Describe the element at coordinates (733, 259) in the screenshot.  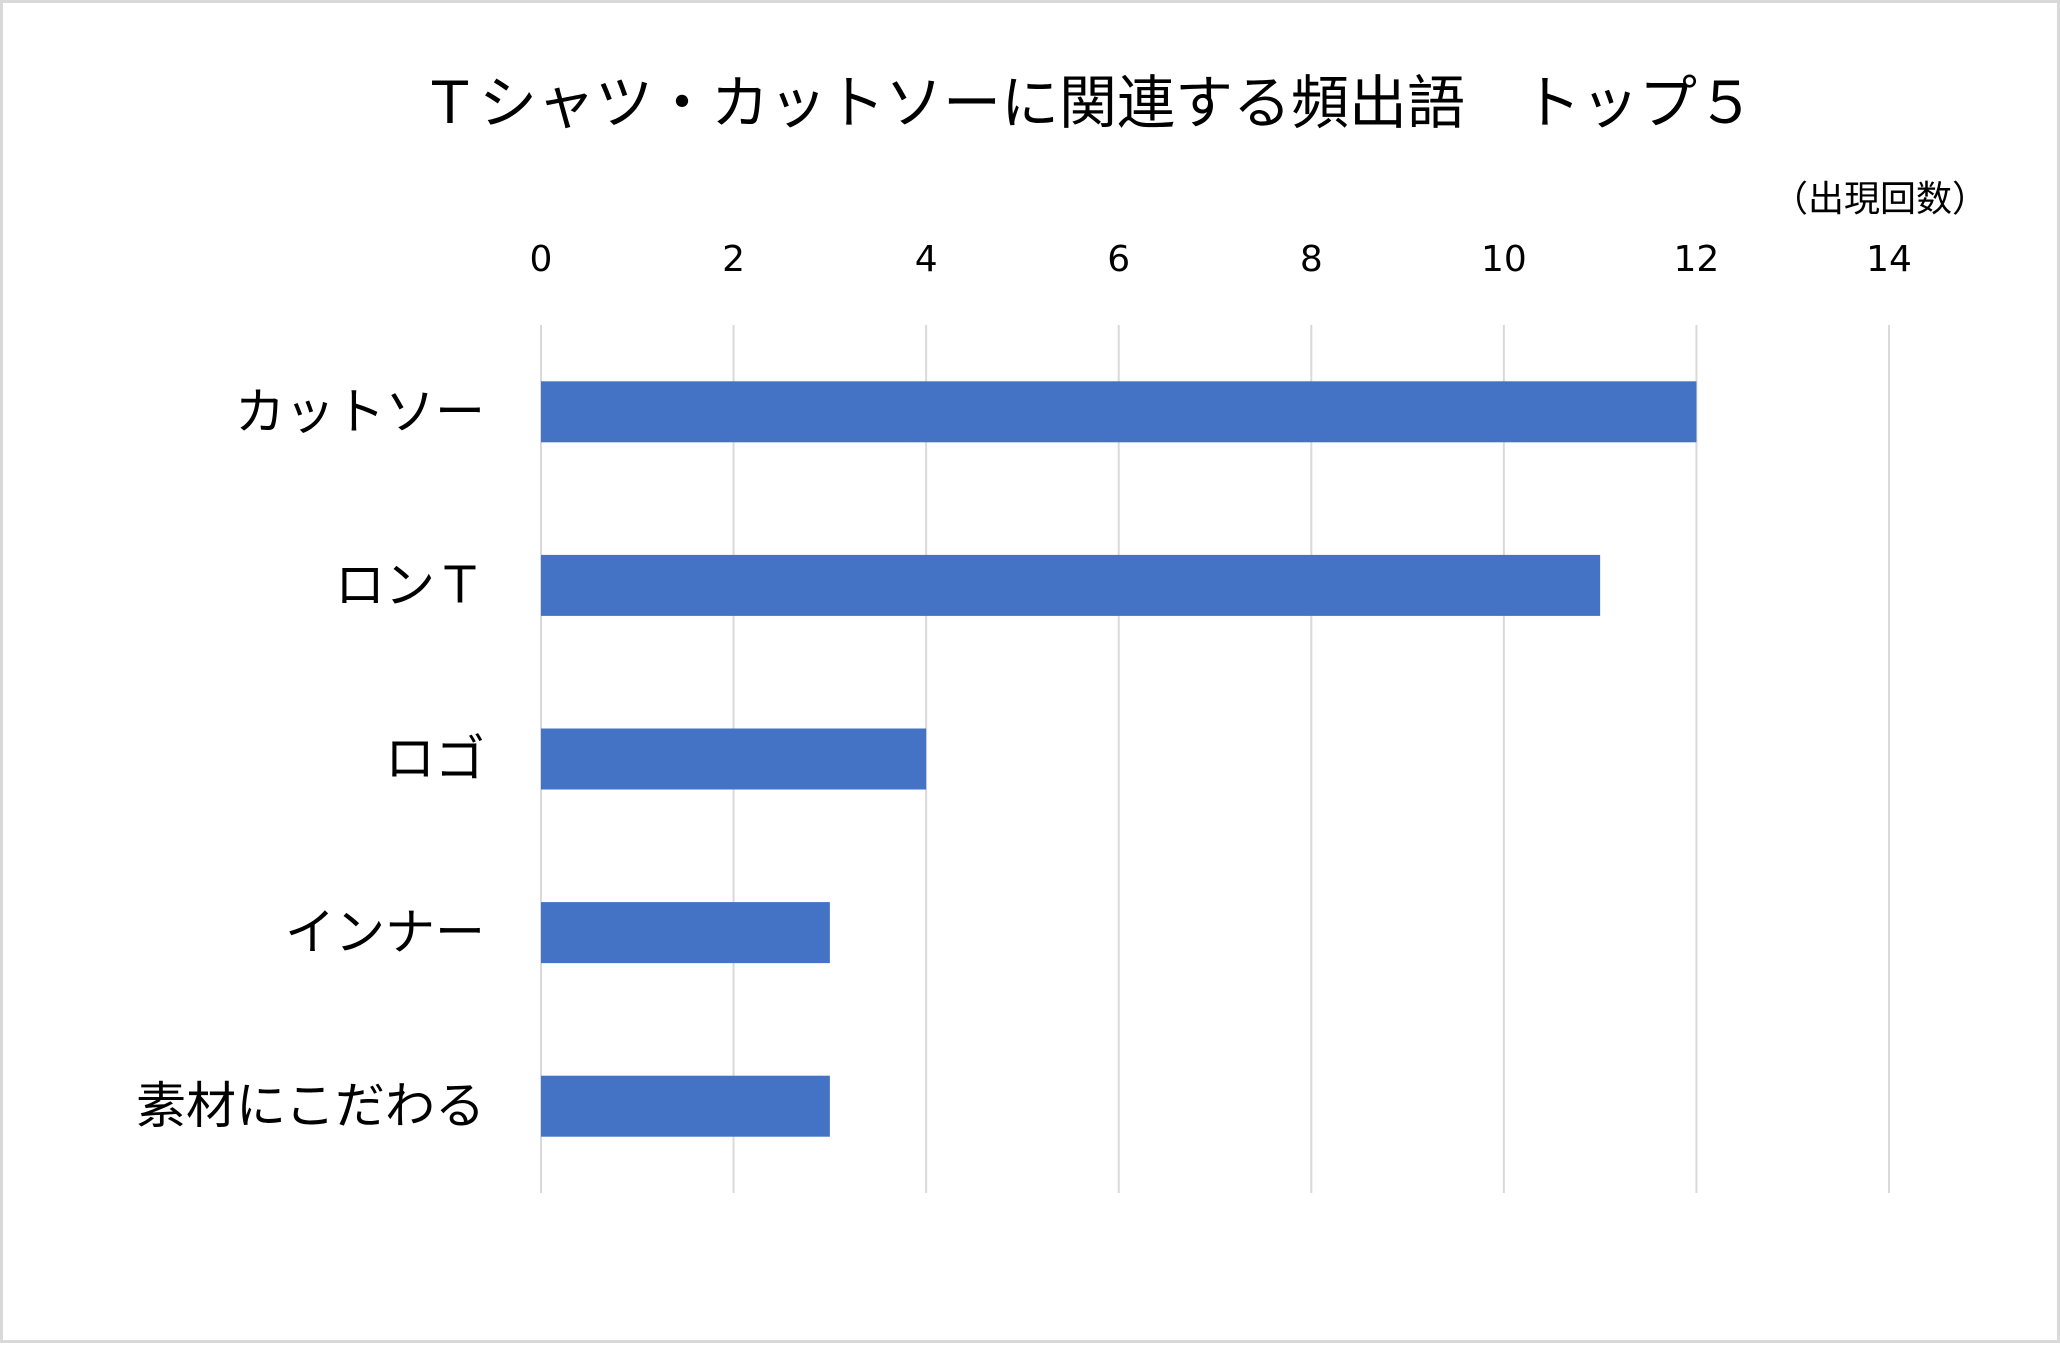
I see `x-tick-label: 2` at that location.